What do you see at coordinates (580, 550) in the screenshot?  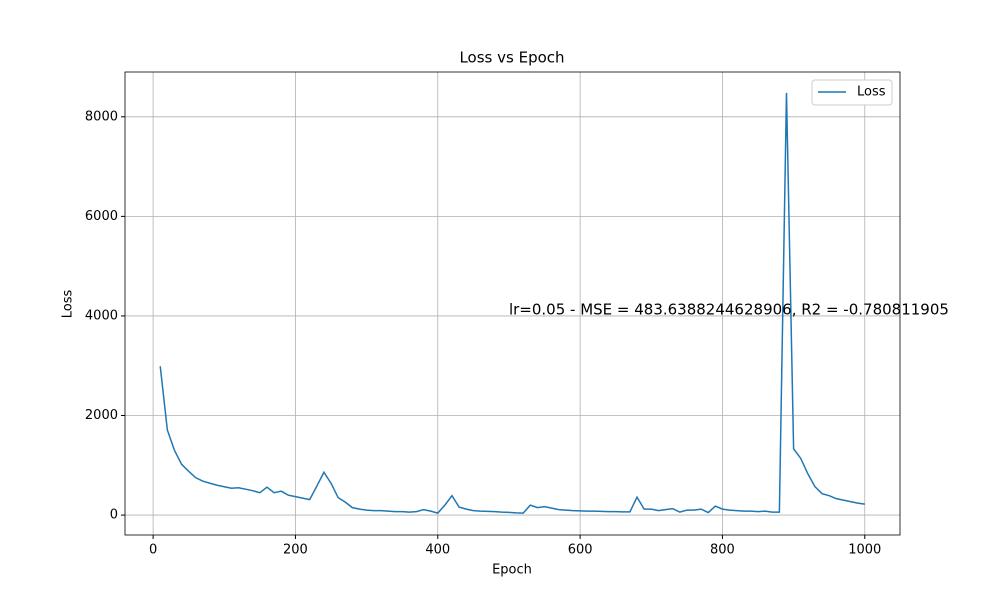 I see `x-tick-label: 600` at bounding box center [580, 550].